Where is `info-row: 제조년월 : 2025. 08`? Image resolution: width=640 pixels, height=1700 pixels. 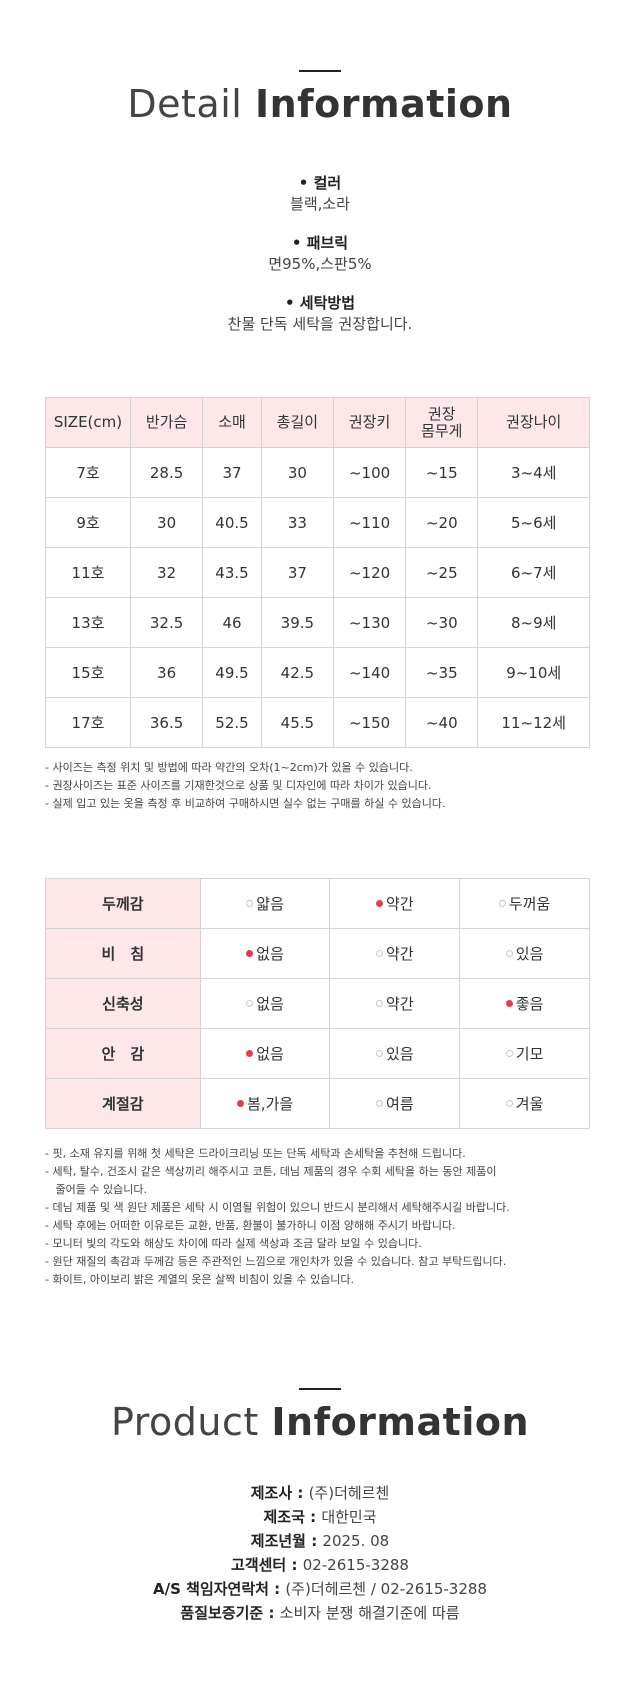 info-row: 제조년월 : 2025. 08 is located at coordinates (320, 1541).